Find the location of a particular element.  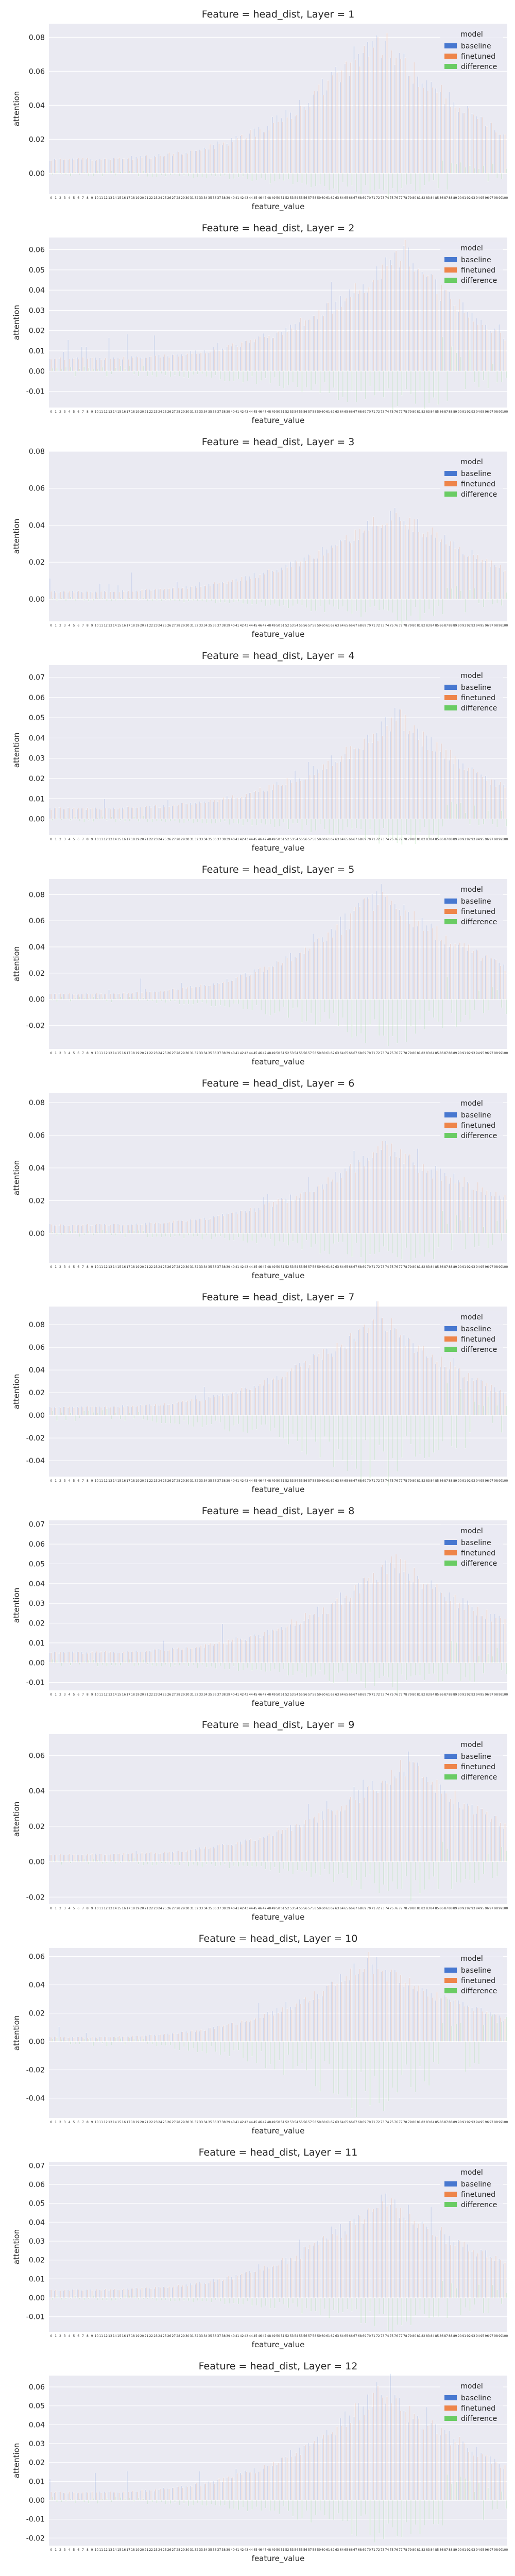

x-tick-label: 61 is located at coordinates (328, 839).